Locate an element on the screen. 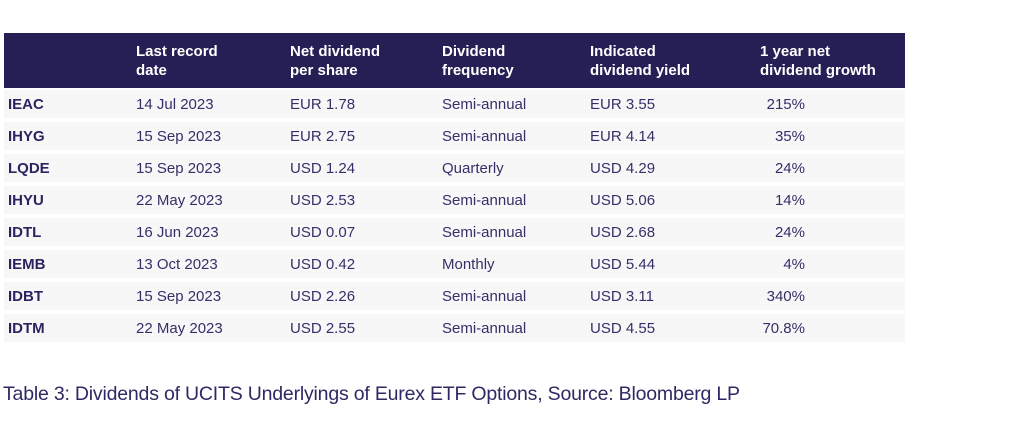 The image size is (1024, 438). cell-growth: 340% is located at coordinates (785, 296).